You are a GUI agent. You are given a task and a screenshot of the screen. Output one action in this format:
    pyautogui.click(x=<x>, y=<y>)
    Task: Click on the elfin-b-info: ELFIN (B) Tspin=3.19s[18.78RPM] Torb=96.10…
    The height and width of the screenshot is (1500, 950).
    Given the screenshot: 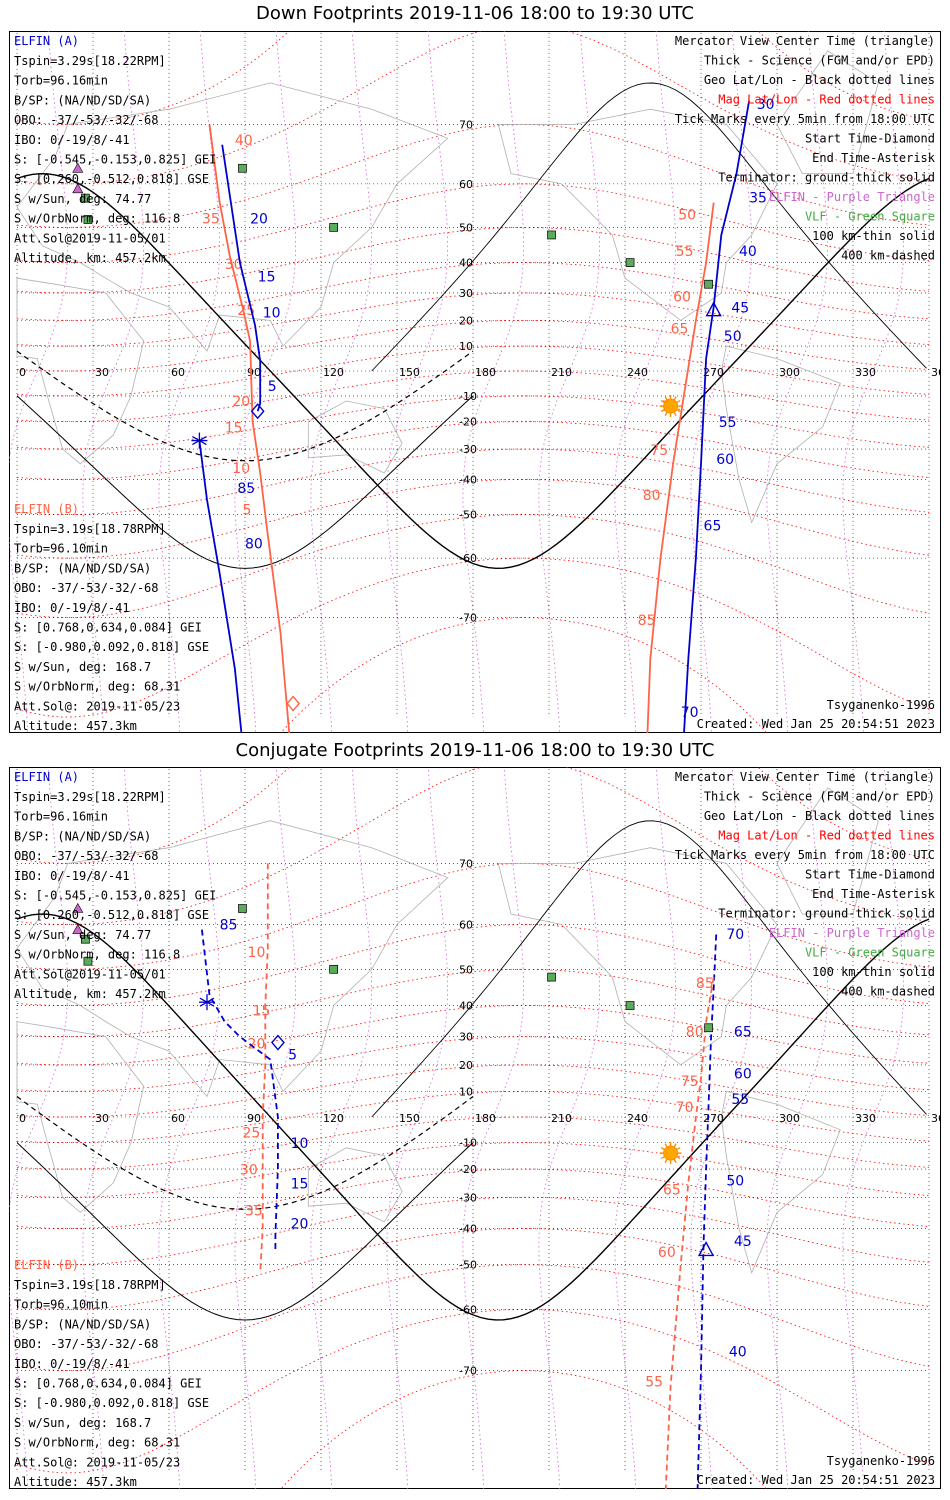 What is the action you would take?
    pyautogui.click(x=111, y=617)
    